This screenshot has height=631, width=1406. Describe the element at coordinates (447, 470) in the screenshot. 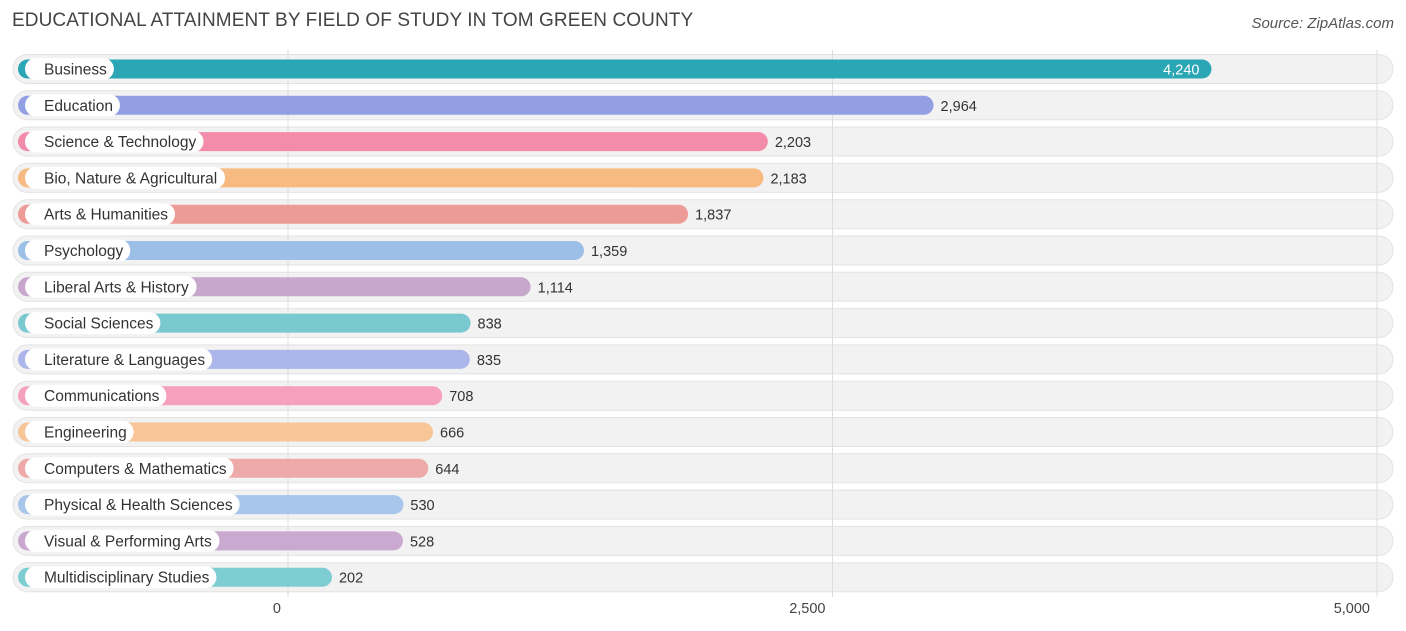

I see `value-label-computers-mathematics: 644` at that location.